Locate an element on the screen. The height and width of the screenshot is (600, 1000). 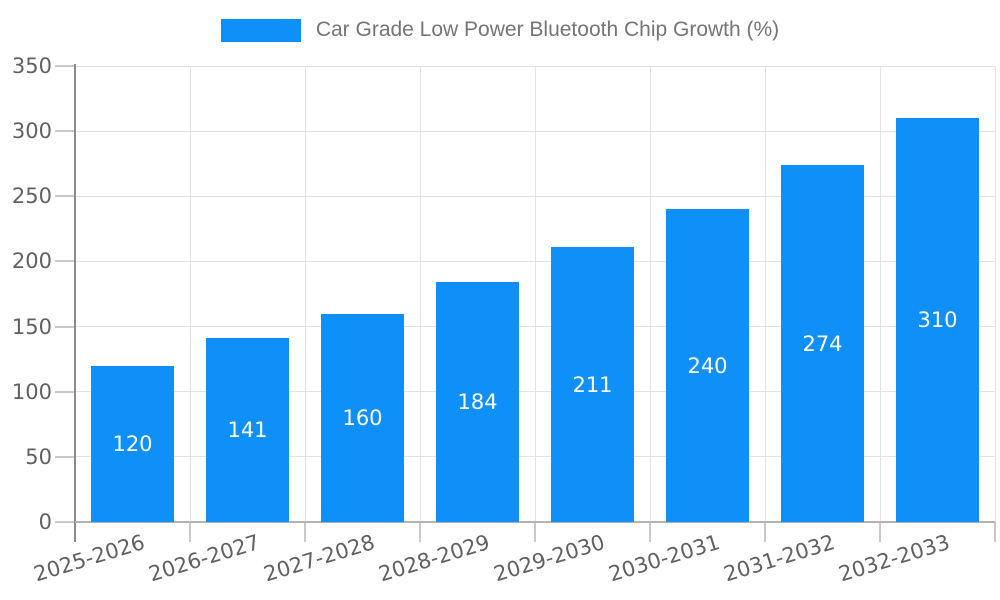
bar-value-label: 141 is located at coordinates (247, 430).